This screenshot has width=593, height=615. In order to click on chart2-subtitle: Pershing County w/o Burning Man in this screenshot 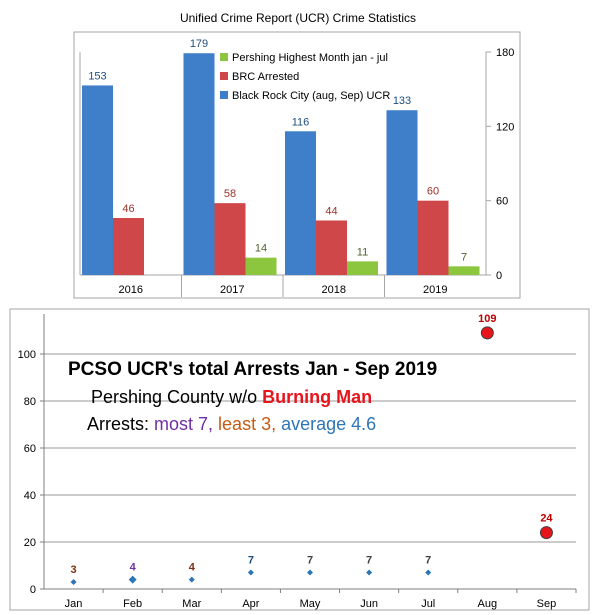, I will do `click(231, 397)`.